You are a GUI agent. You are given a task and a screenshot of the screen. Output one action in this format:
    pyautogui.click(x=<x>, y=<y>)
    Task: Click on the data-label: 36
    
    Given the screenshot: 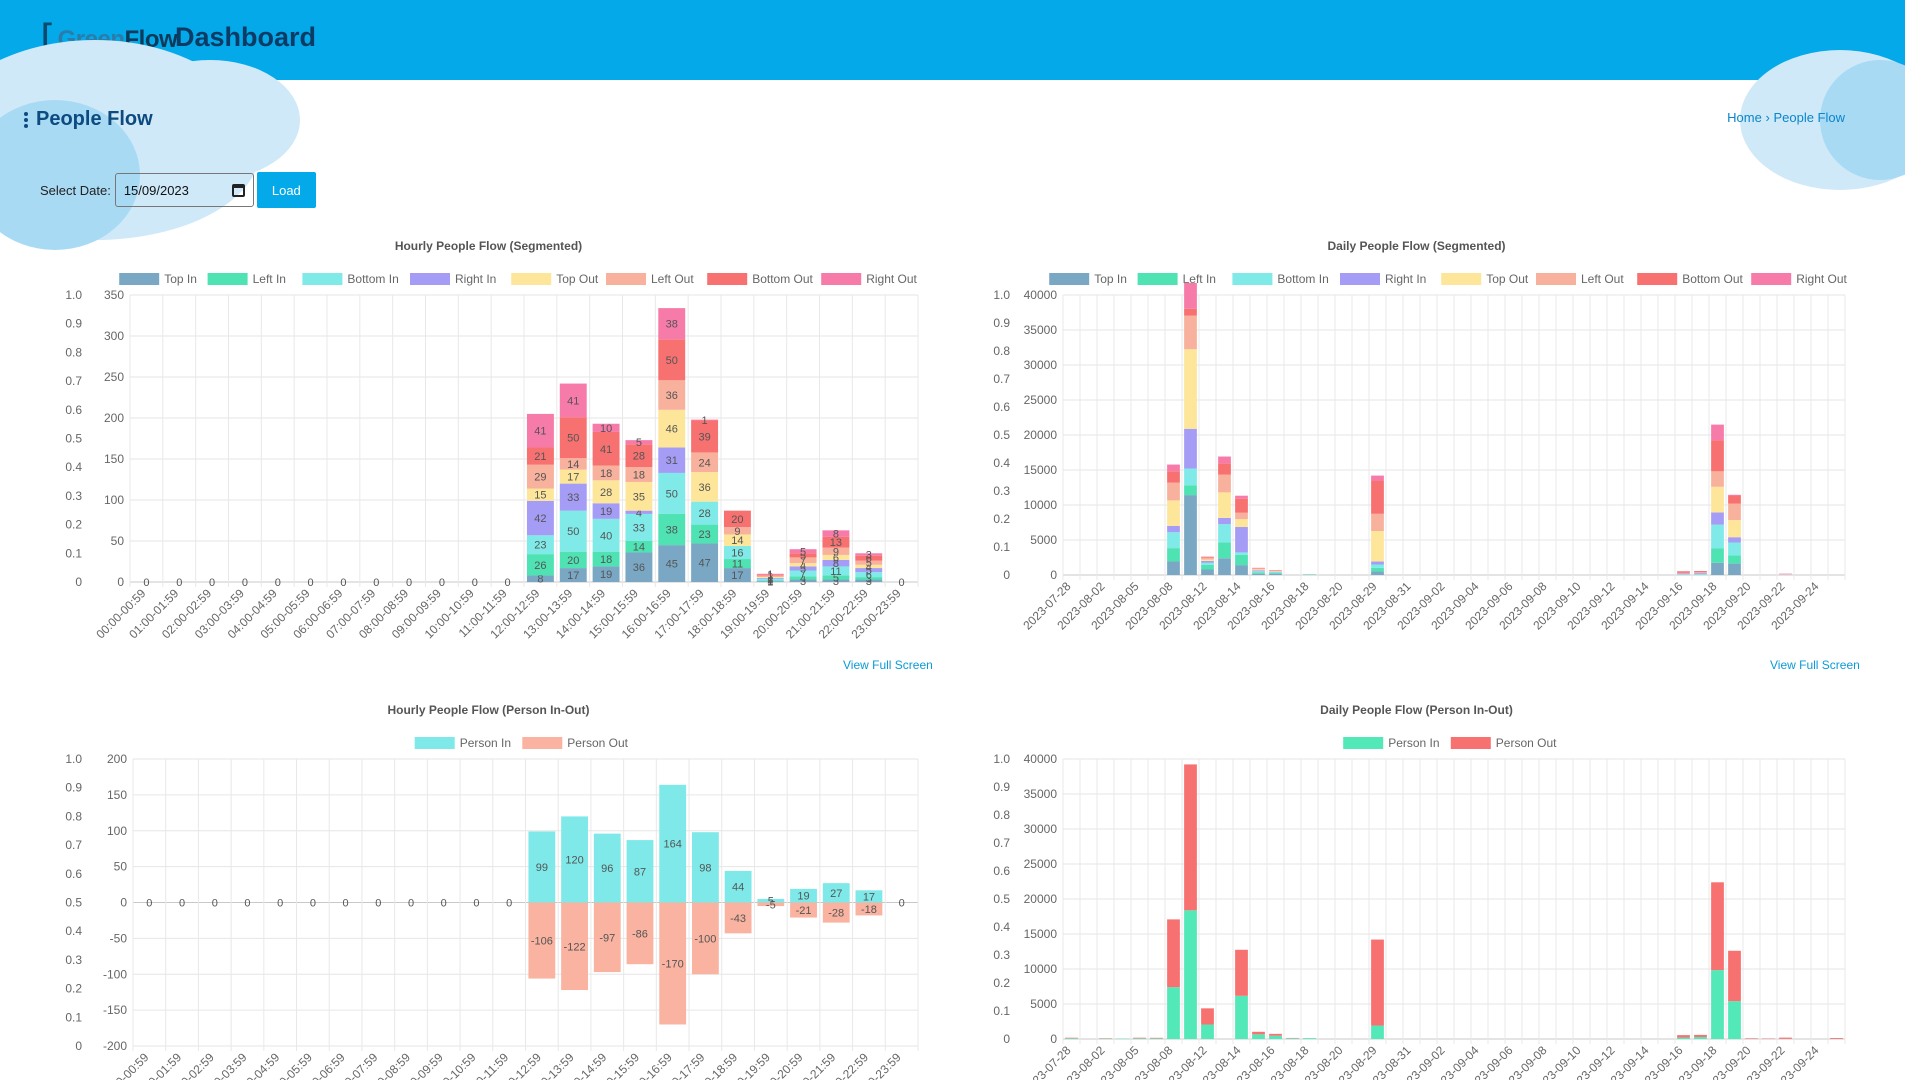 What is the action you would take?
    pyautogui.click(x=672, y=396)
    